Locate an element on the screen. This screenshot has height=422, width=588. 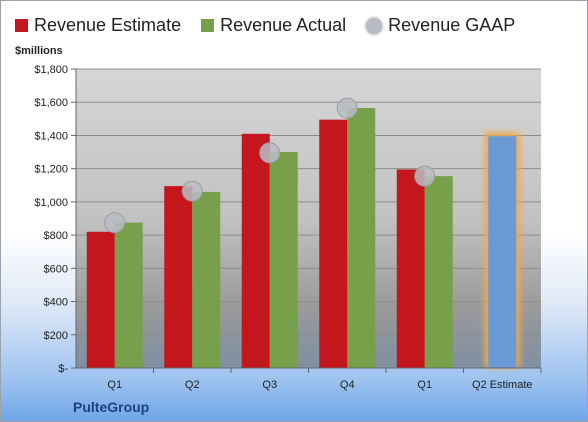
y-tick-label: $1,600 is located at coordinates (51, 103).